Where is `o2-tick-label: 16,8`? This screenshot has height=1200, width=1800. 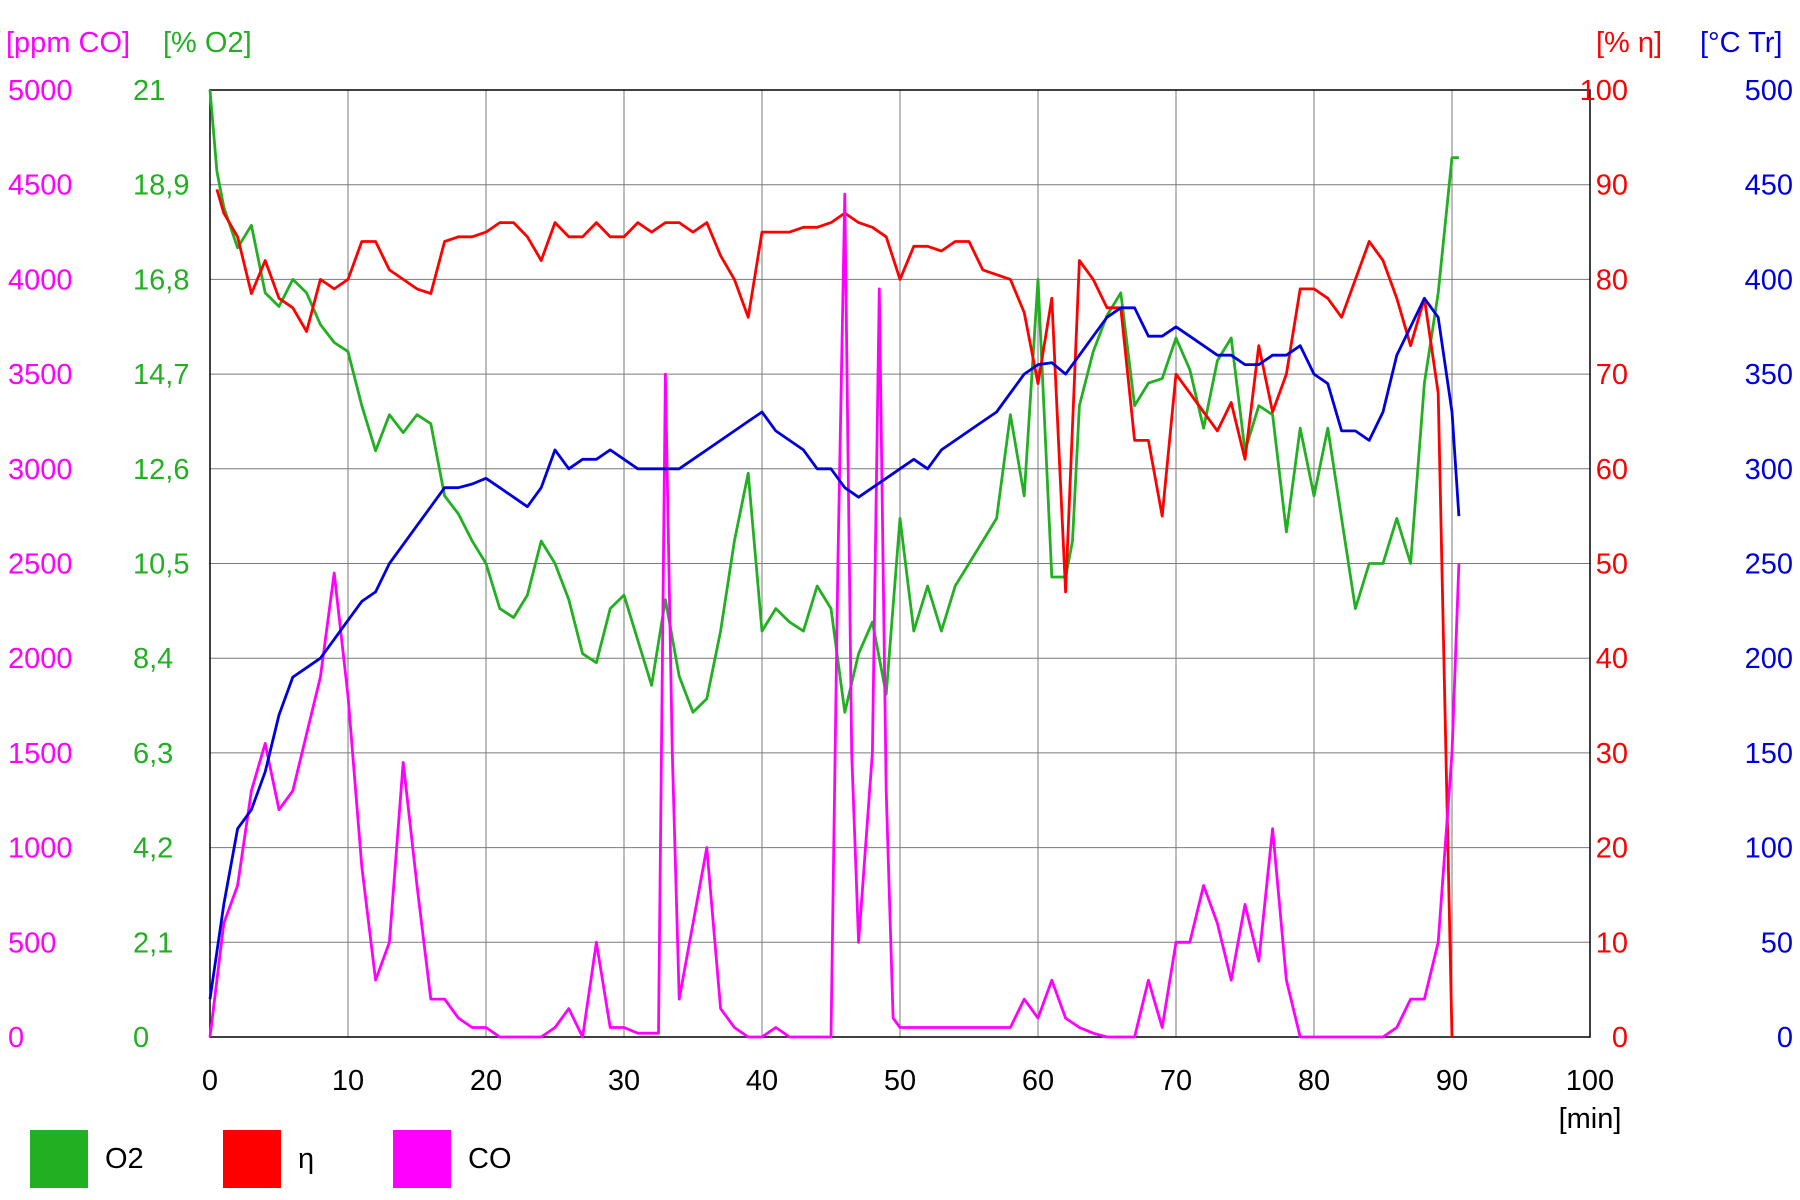
o2-tick-label: 16,8 is located at coordinates (161, 280).